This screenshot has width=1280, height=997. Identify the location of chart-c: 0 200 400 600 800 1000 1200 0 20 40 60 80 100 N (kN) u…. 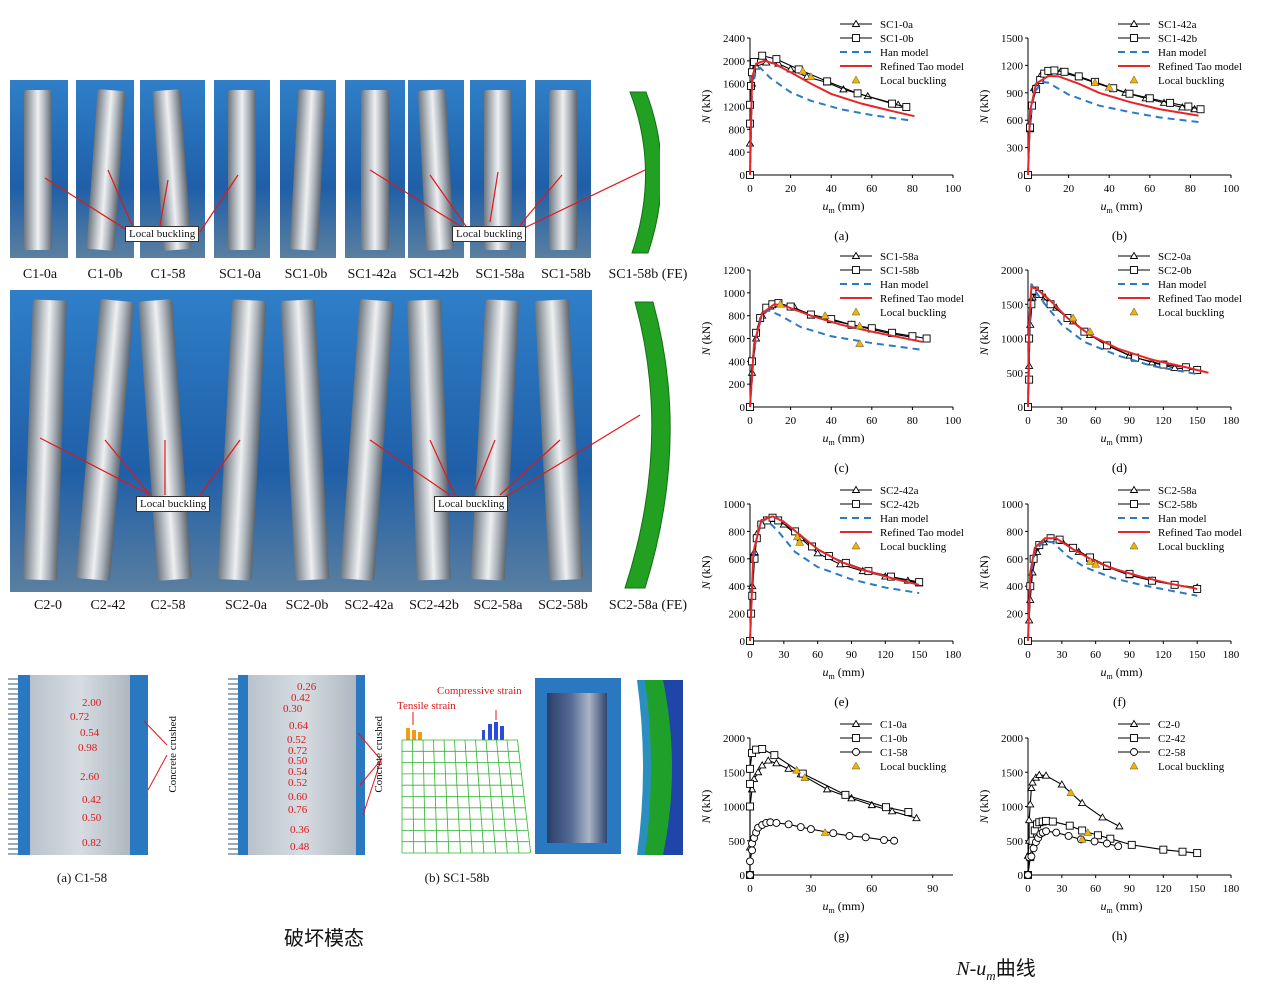
(832, 363).